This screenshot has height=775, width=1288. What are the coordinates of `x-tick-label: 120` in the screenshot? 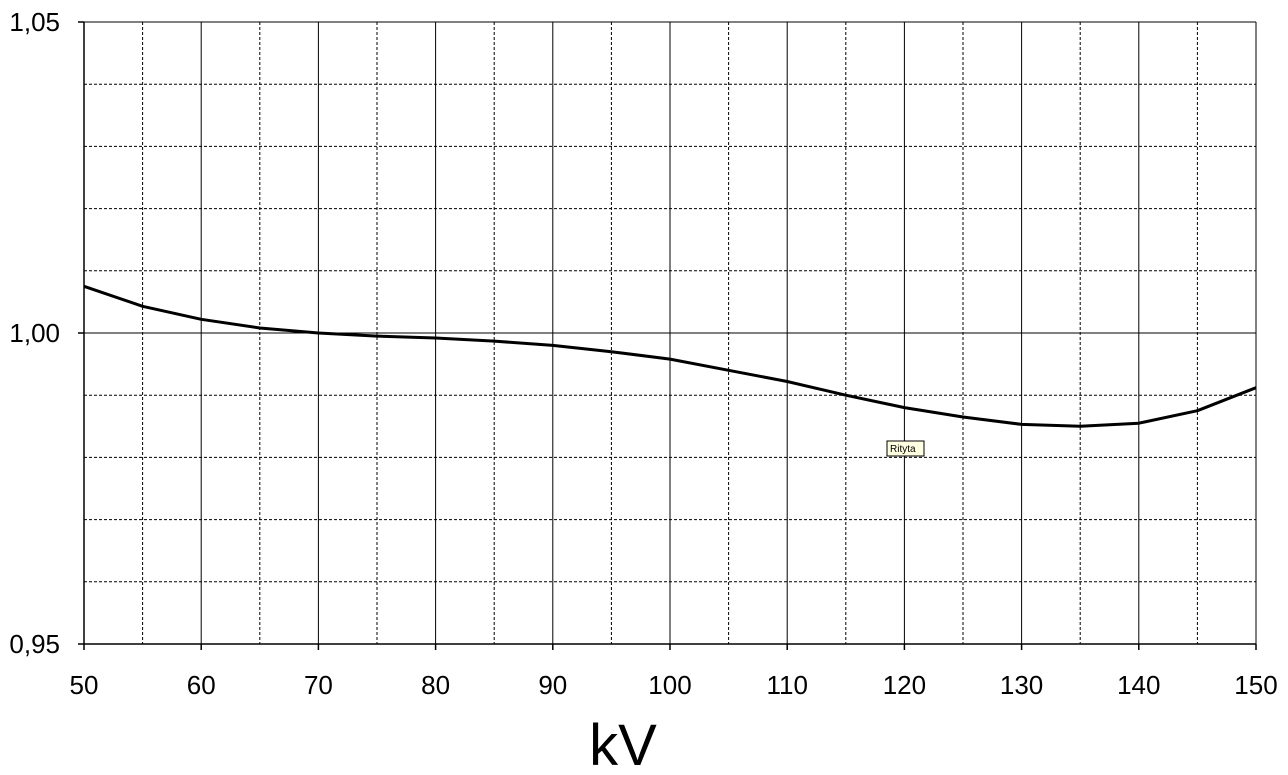 It's located at (904, 685).